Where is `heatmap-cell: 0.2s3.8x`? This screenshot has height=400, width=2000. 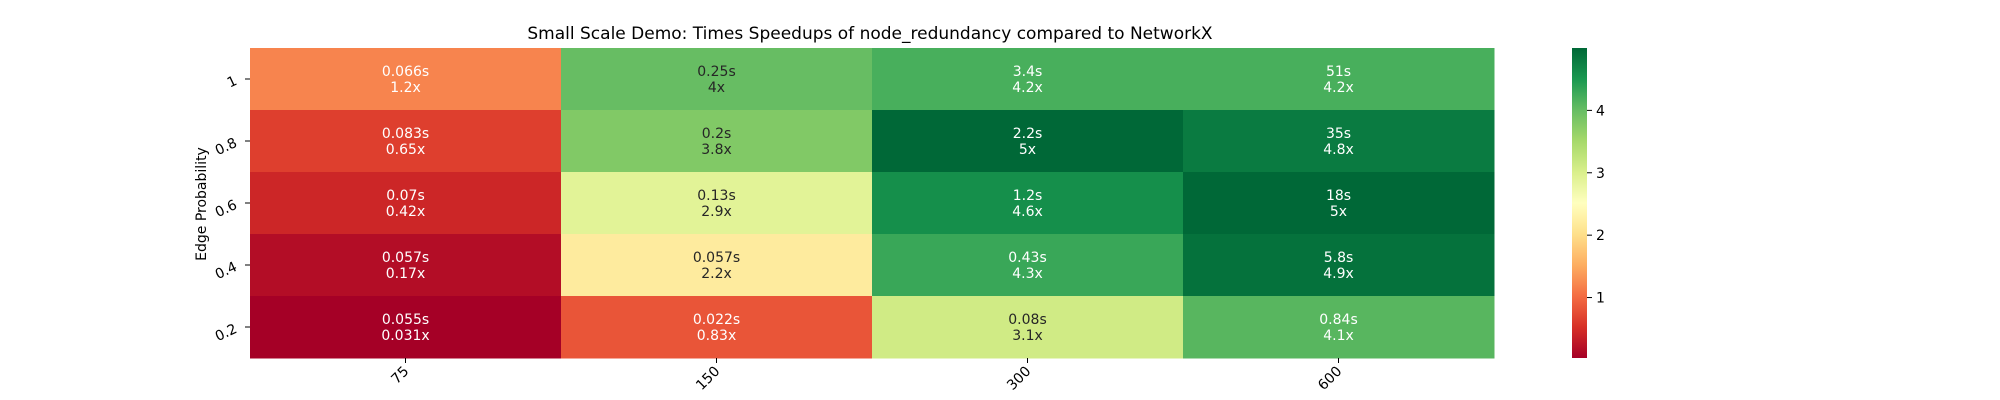
heatmap-cell: 0.2s3.8x is located at coordinates (717, 141).